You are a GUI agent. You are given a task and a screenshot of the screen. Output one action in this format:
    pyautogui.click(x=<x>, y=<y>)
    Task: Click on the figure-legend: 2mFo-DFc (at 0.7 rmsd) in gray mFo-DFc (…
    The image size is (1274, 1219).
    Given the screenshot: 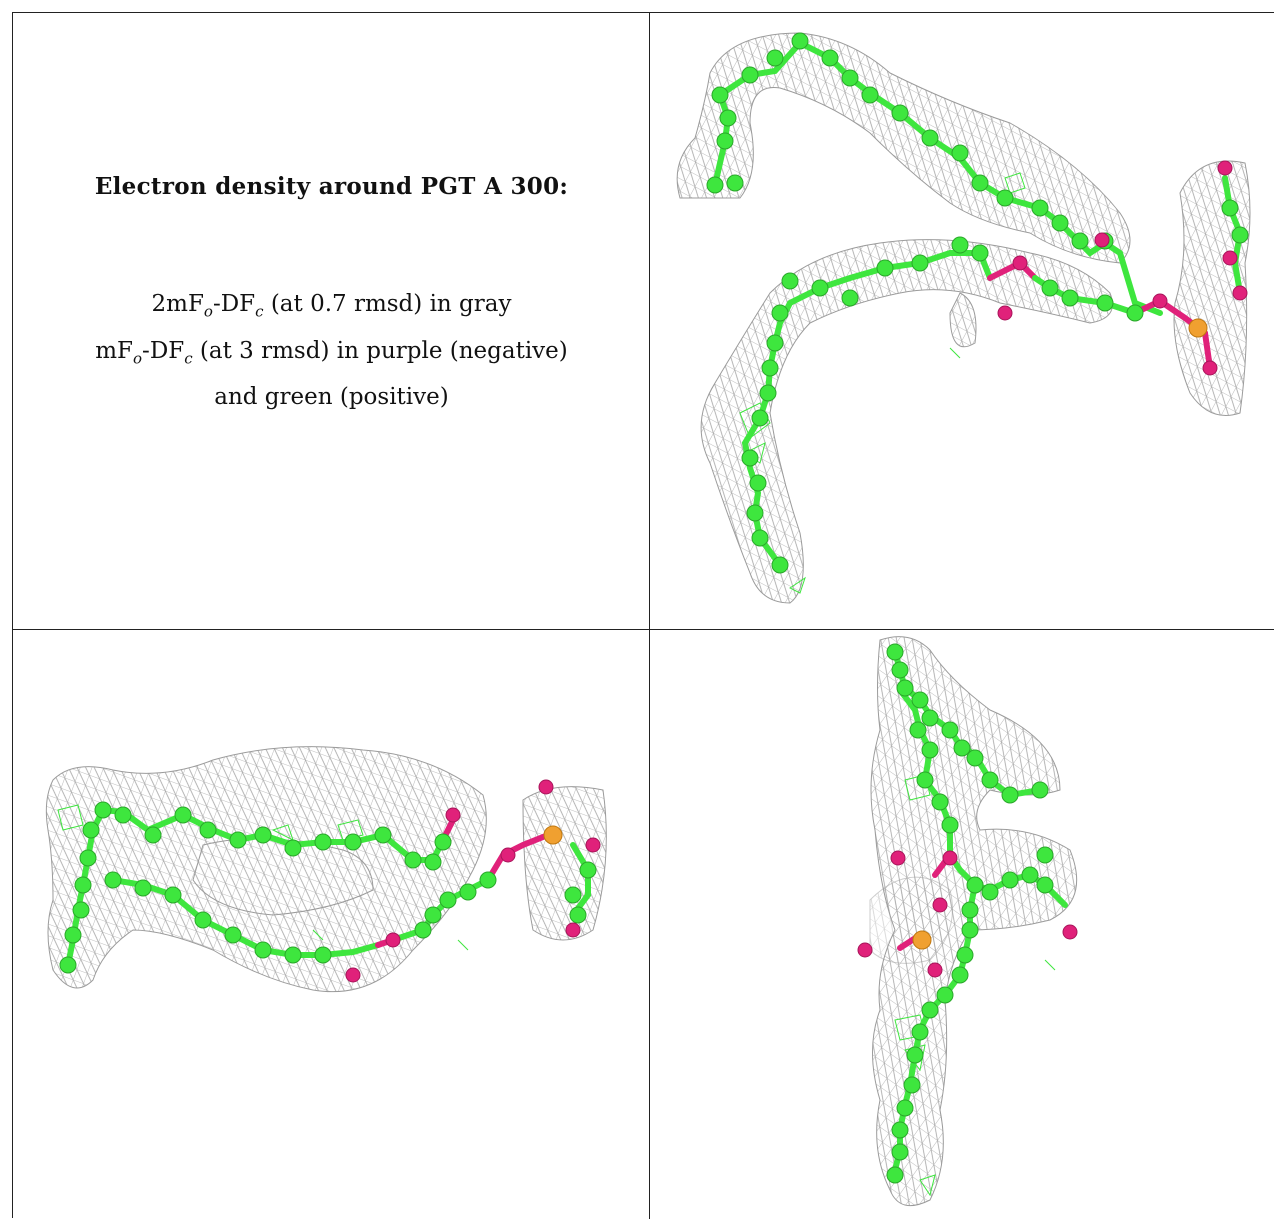 What is the action you would take?
    pyautogui.click(x=331, y=351)
    